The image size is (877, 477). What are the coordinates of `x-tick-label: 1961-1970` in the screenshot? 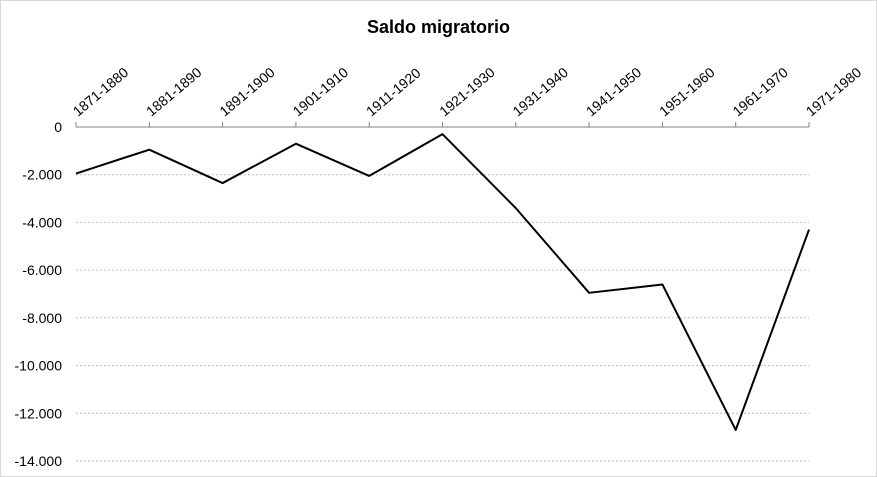 It's located at (760, 91).